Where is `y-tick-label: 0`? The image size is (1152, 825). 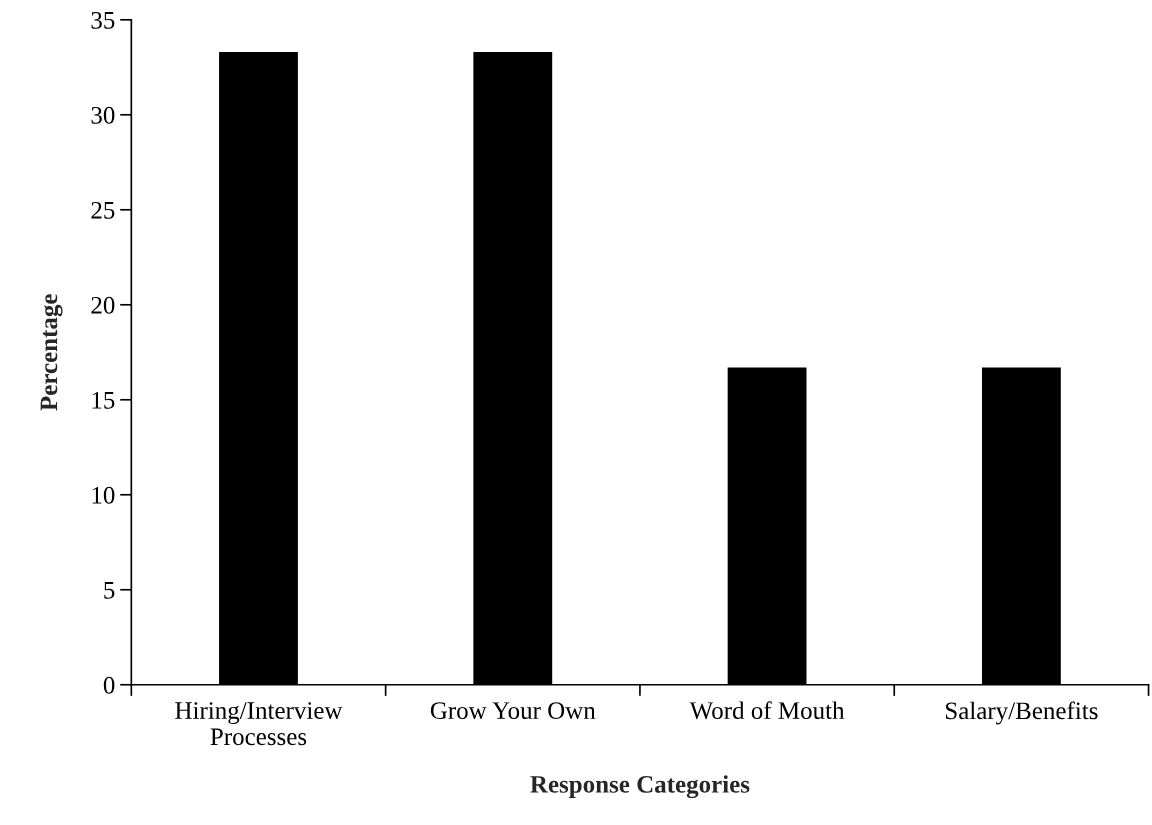
y-tick-label: 0 is located at coordinates (109, 685).